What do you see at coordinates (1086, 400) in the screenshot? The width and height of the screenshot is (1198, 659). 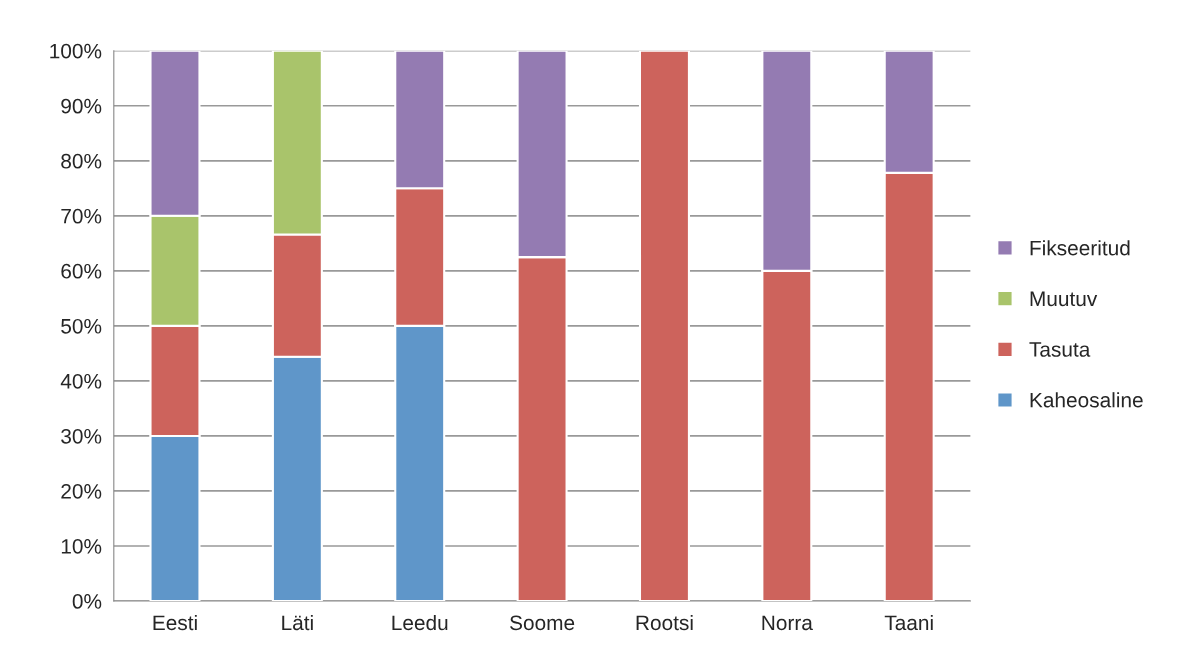 I see `legend-label: Kaheosaline` at bounding box center [1086, 400].